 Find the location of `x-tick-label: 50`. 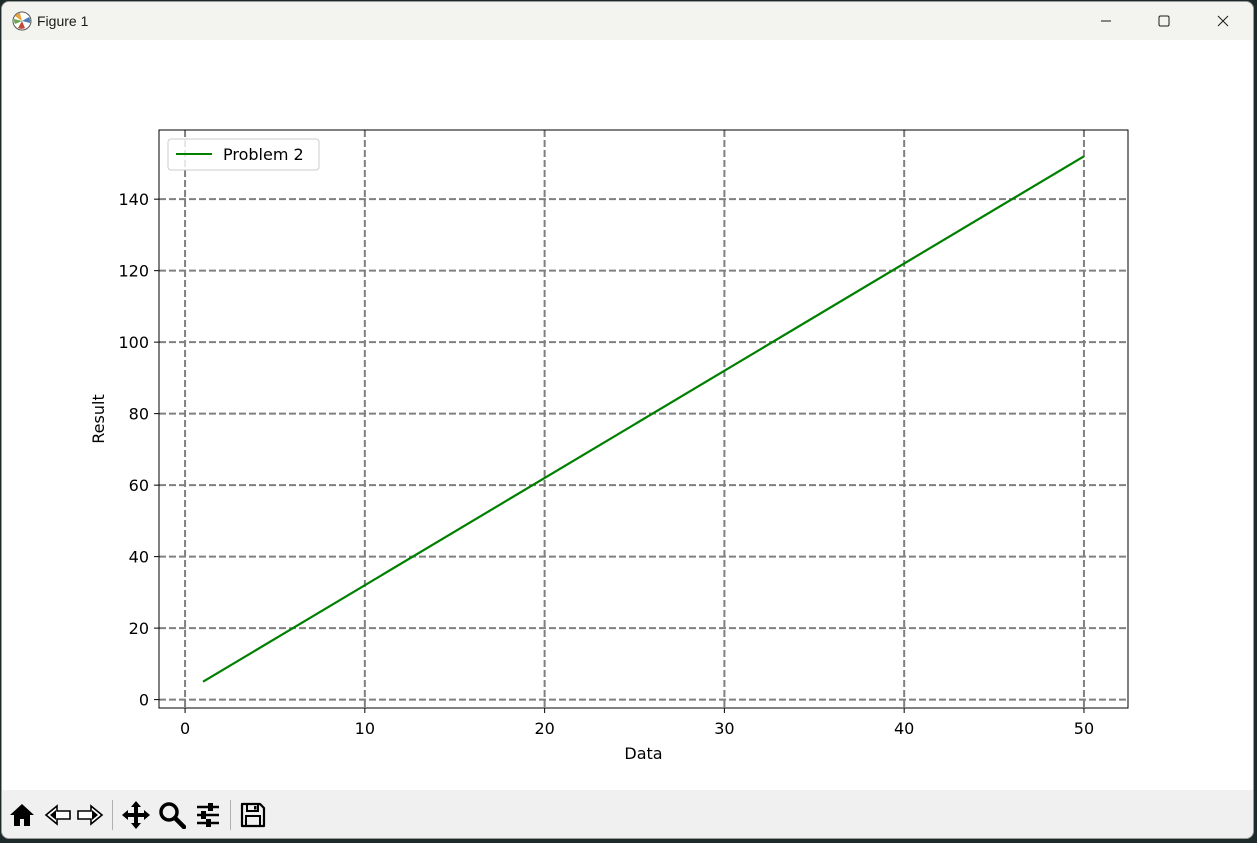

x-tick-label: 50 is located at coordinates (1084, 728).